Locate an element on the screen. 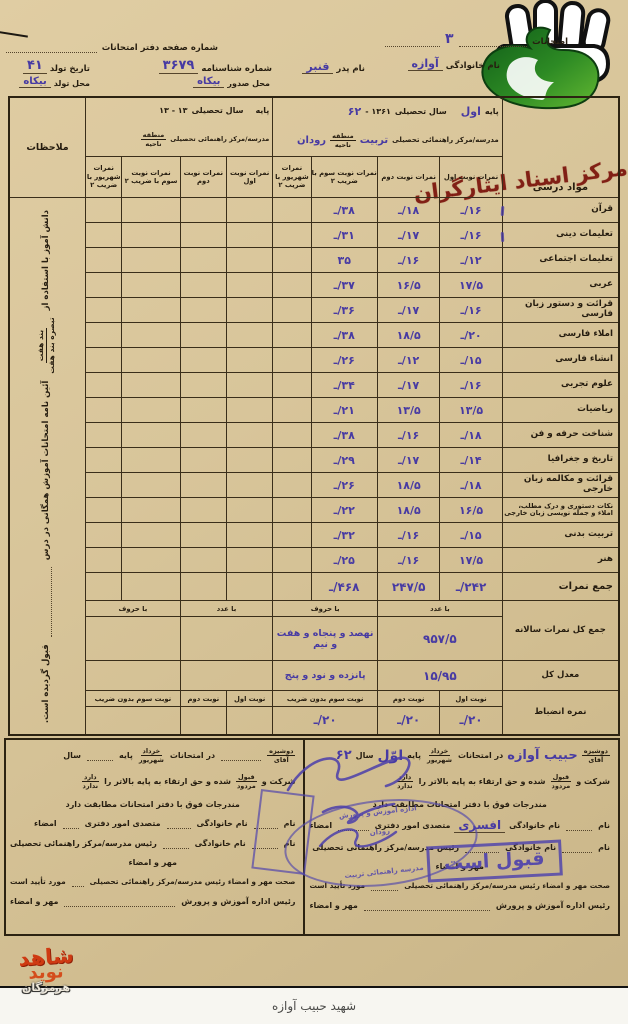 The width and height of the screenshot is (628, 1024). has-hasnot-fraction: دارد ندارد is located at coordinates (91, 781).